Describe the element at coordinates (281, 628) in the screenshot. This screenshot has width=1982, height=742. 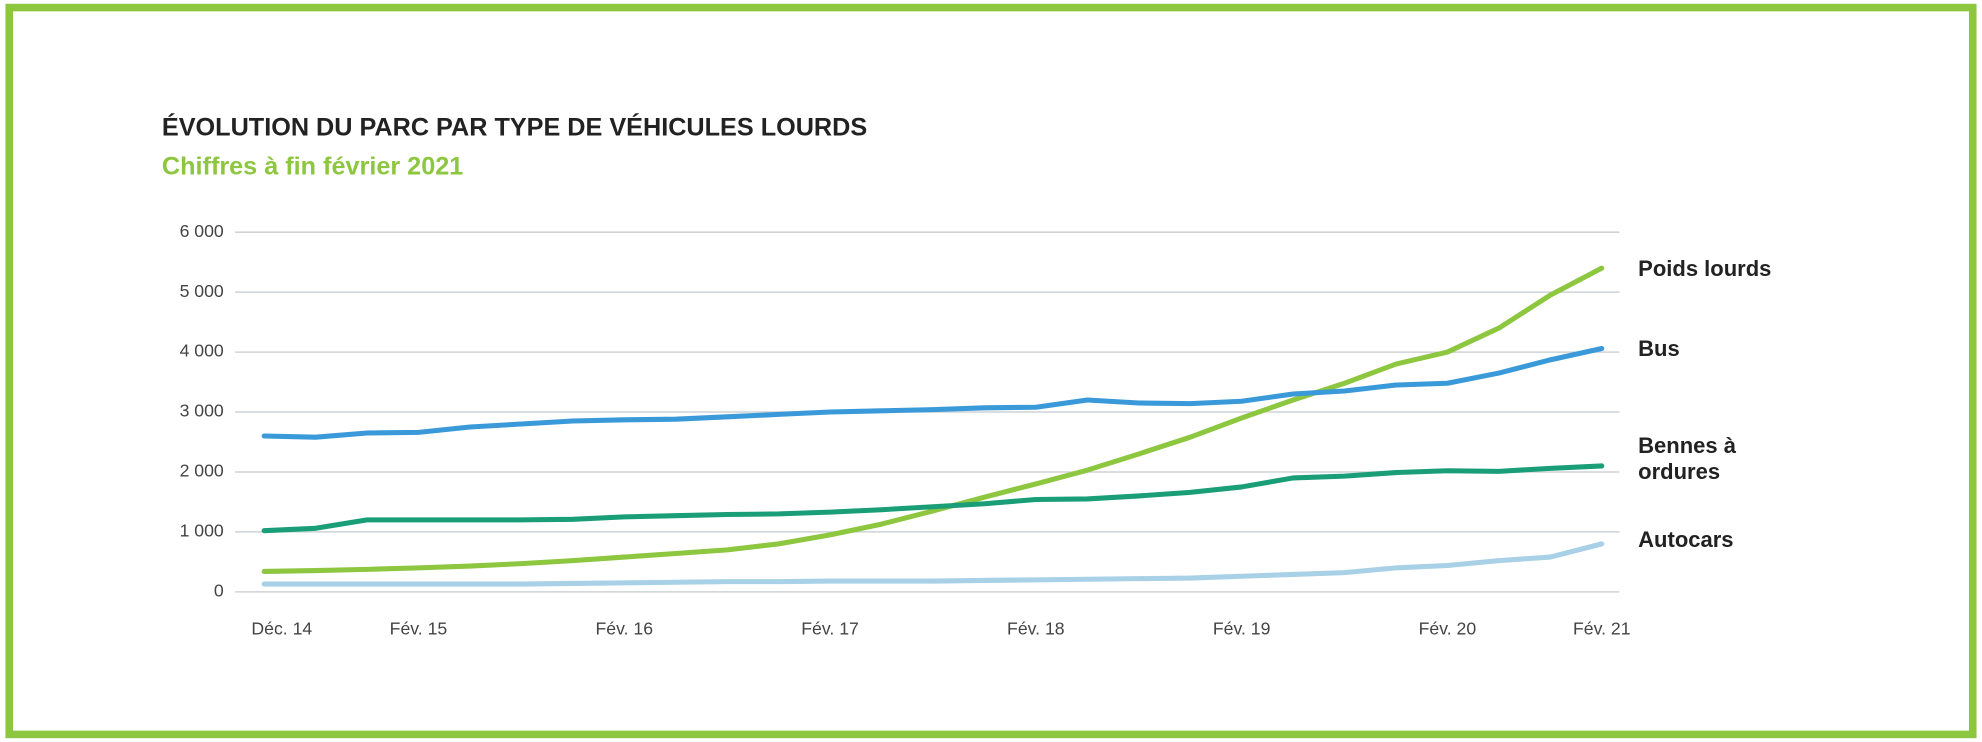
I see `x-tick-label: Déc. 14` at that location.